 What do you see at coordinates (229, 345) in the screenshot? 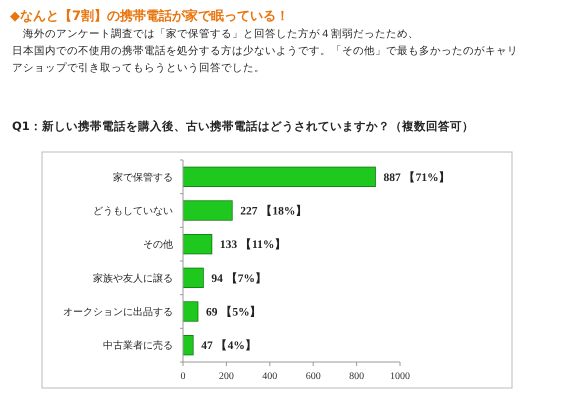
I see `data-label: 47 【4%】` at bounding box center [229, 345].